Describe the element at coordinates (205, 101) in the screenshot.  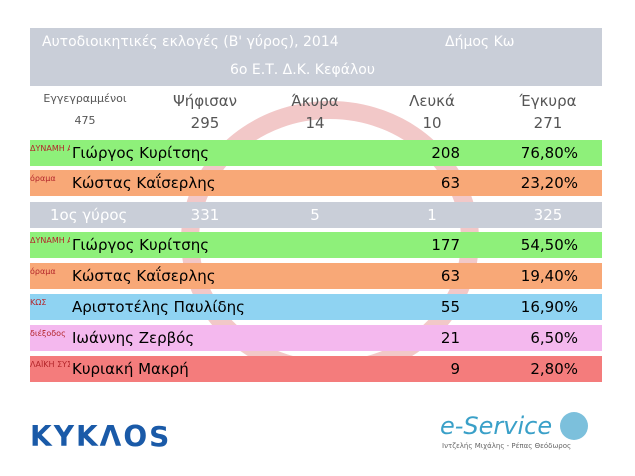
I see `summary-label: Ψήφισαν` at that location.